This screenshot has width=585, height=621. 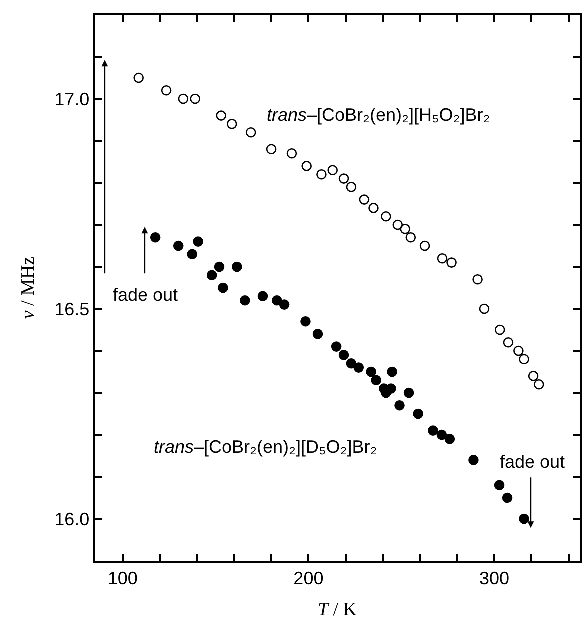 I want to click on x-tick-label: 300, so click(x=494, y=578).